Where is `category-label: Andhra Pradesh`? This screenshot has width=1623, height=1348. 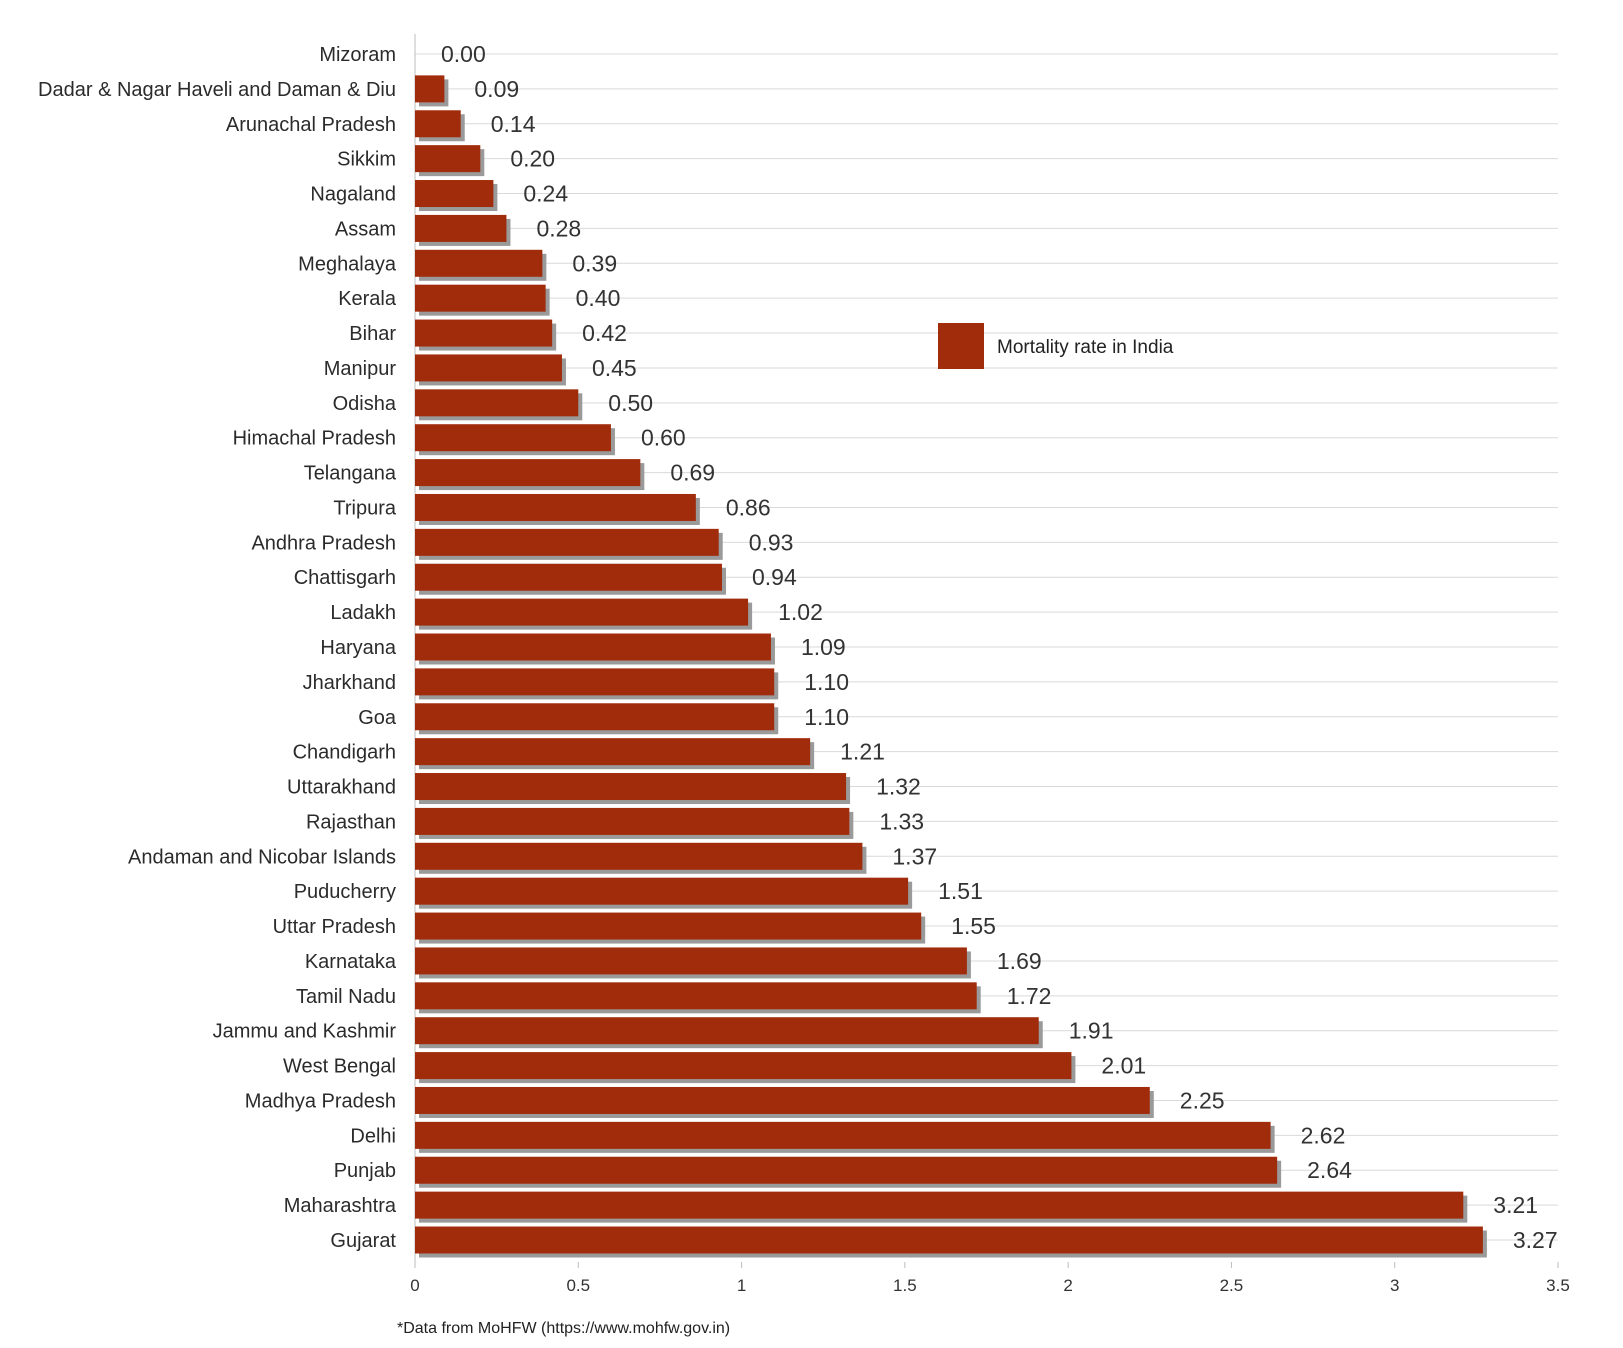 category-label: Andhra Pradesh is located at coordinates (323, 543).